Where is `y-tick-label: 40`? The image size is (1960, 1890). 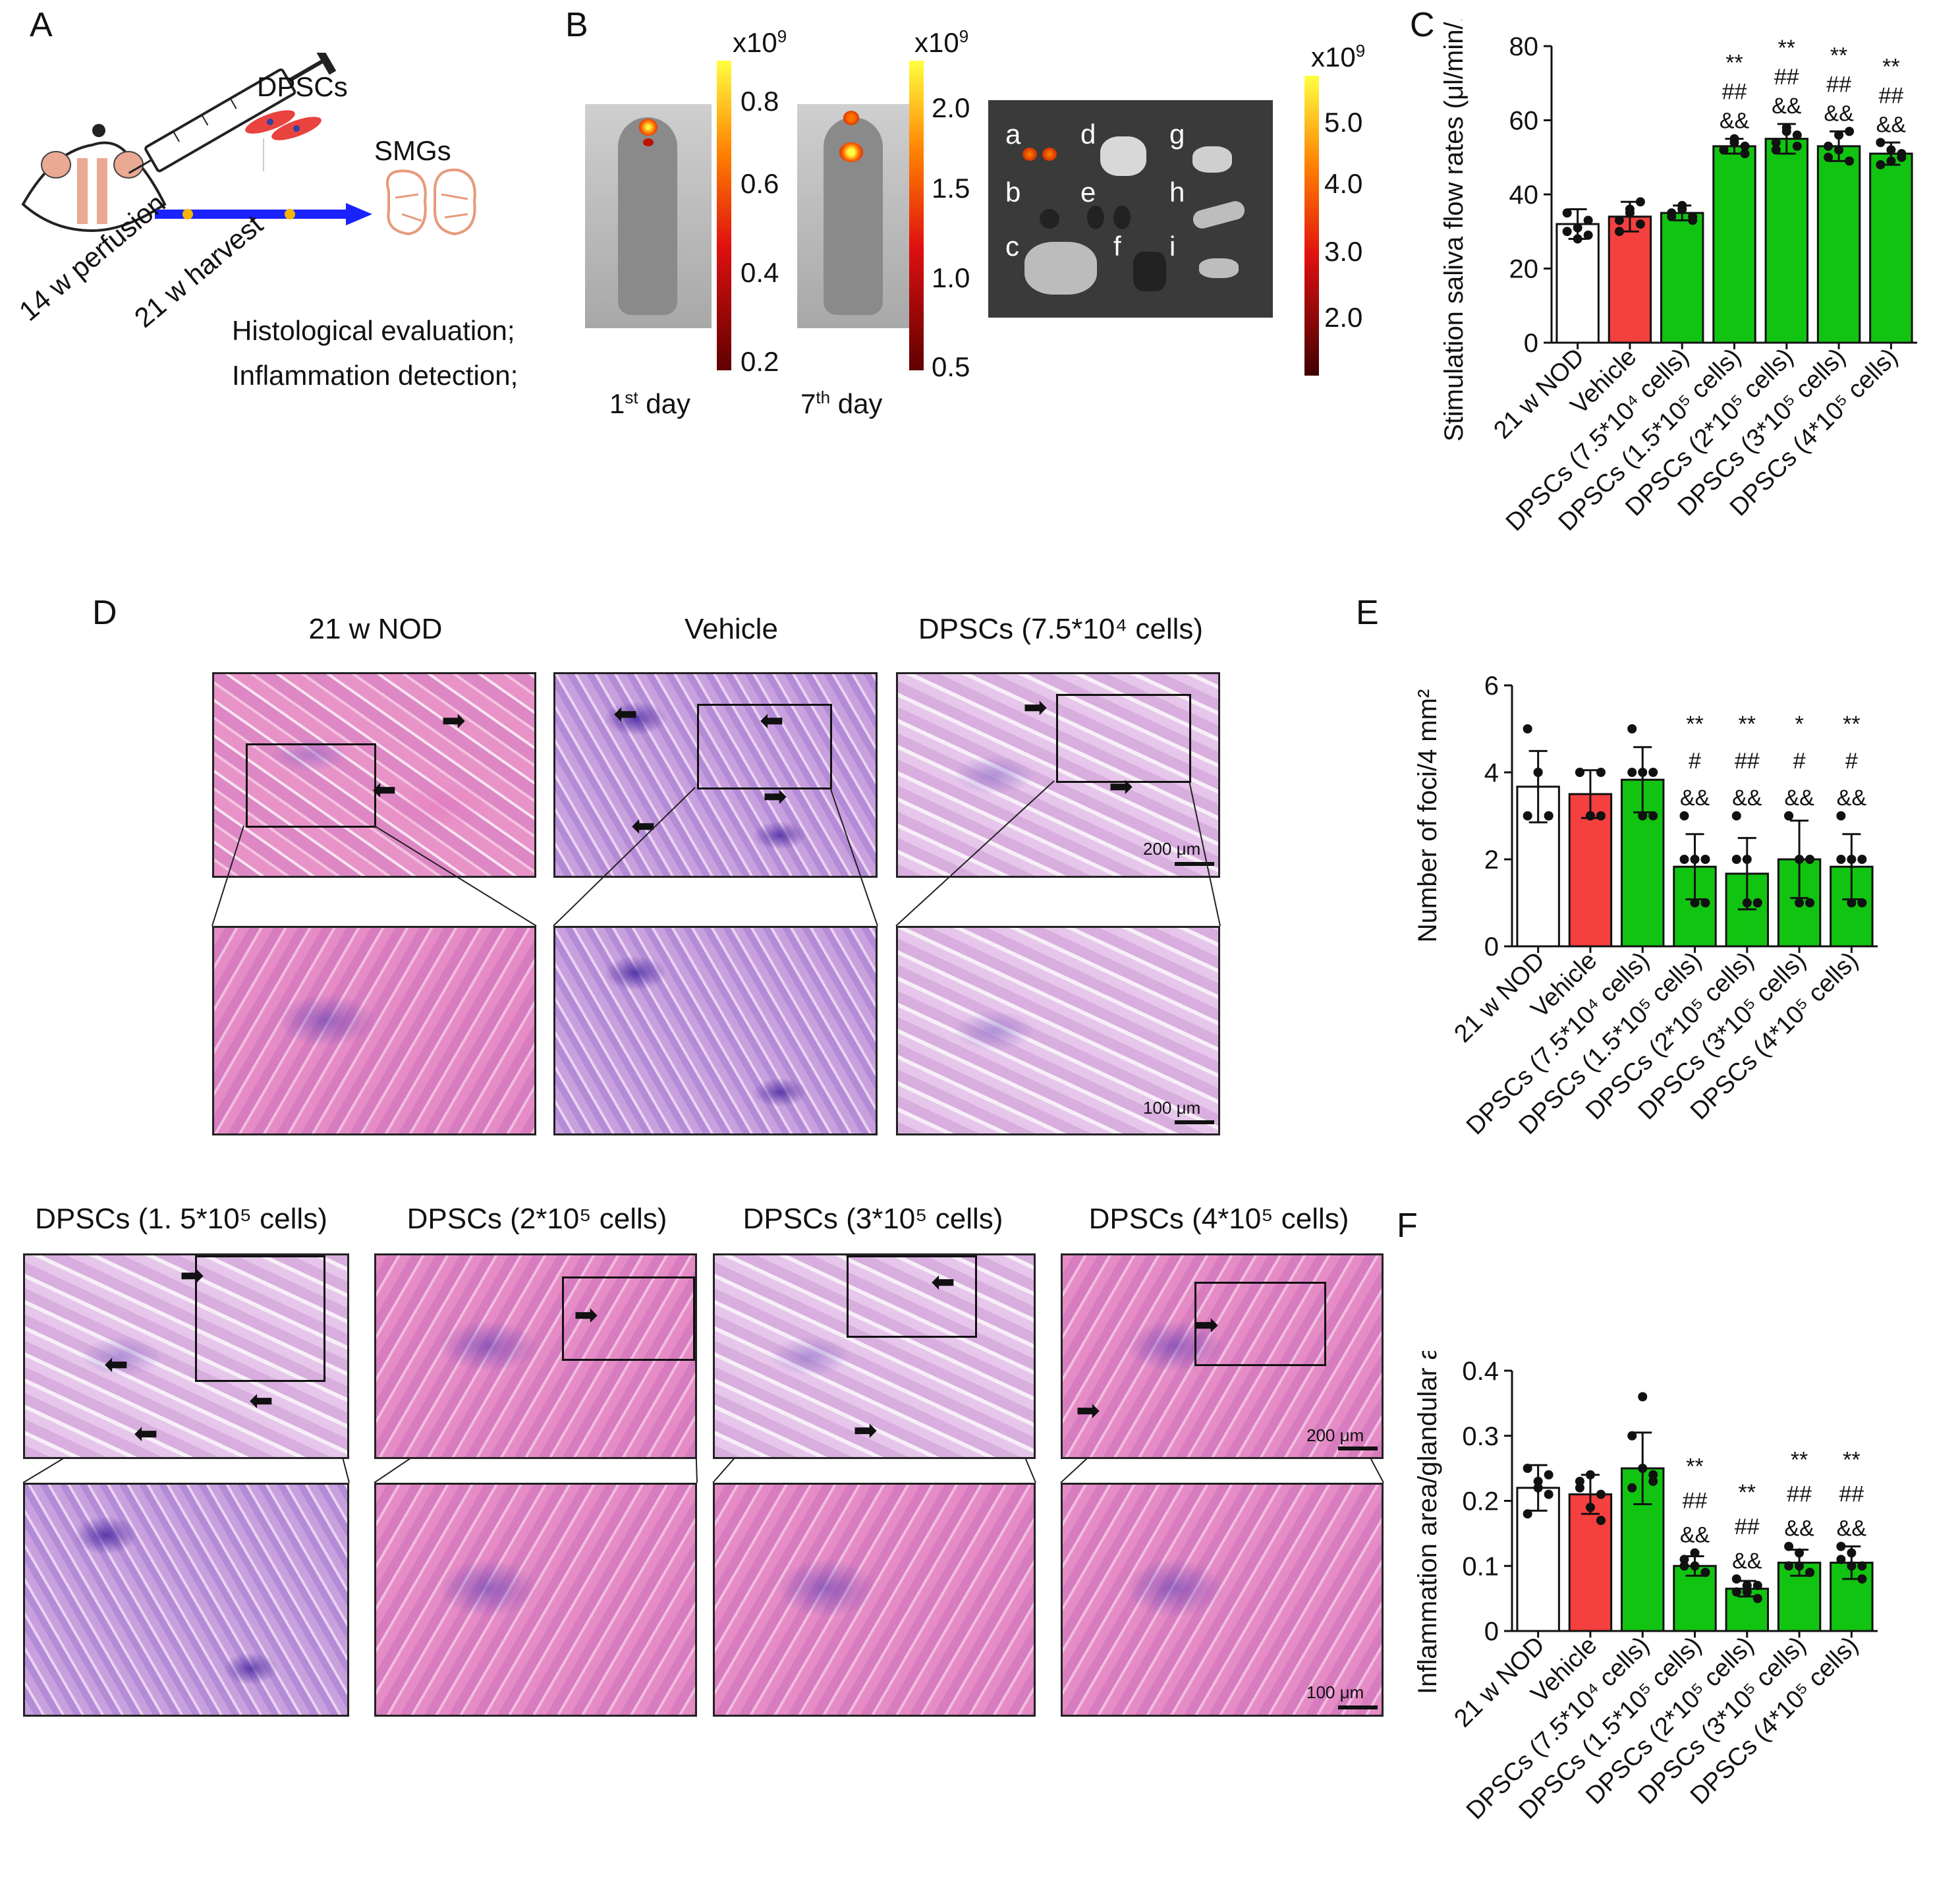 y-tick-label: 40 is located at coordinates (1524, 195).